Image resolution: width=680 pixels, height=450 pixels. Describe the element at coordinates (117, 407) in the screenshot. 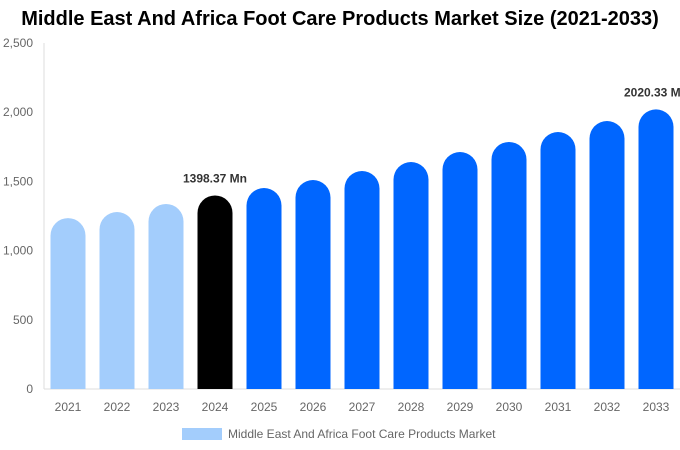

I see `x-tick-label: 2022` at that location.